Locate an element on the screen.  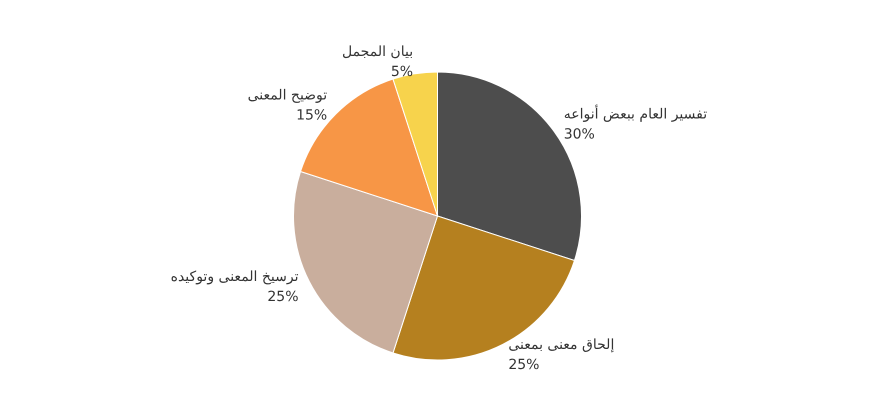
slice-label: تفسير العام ببعض أنواعه is located at coordinates (636, 113).